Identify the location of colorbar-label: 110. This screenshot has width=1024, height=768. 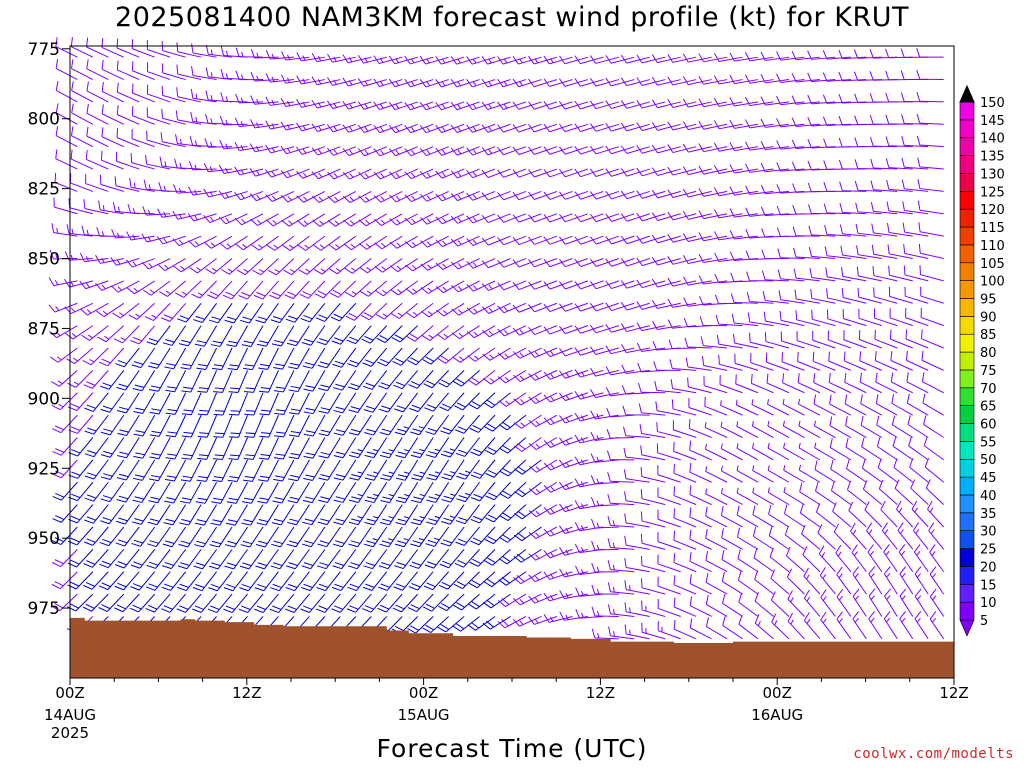
(992, 246).